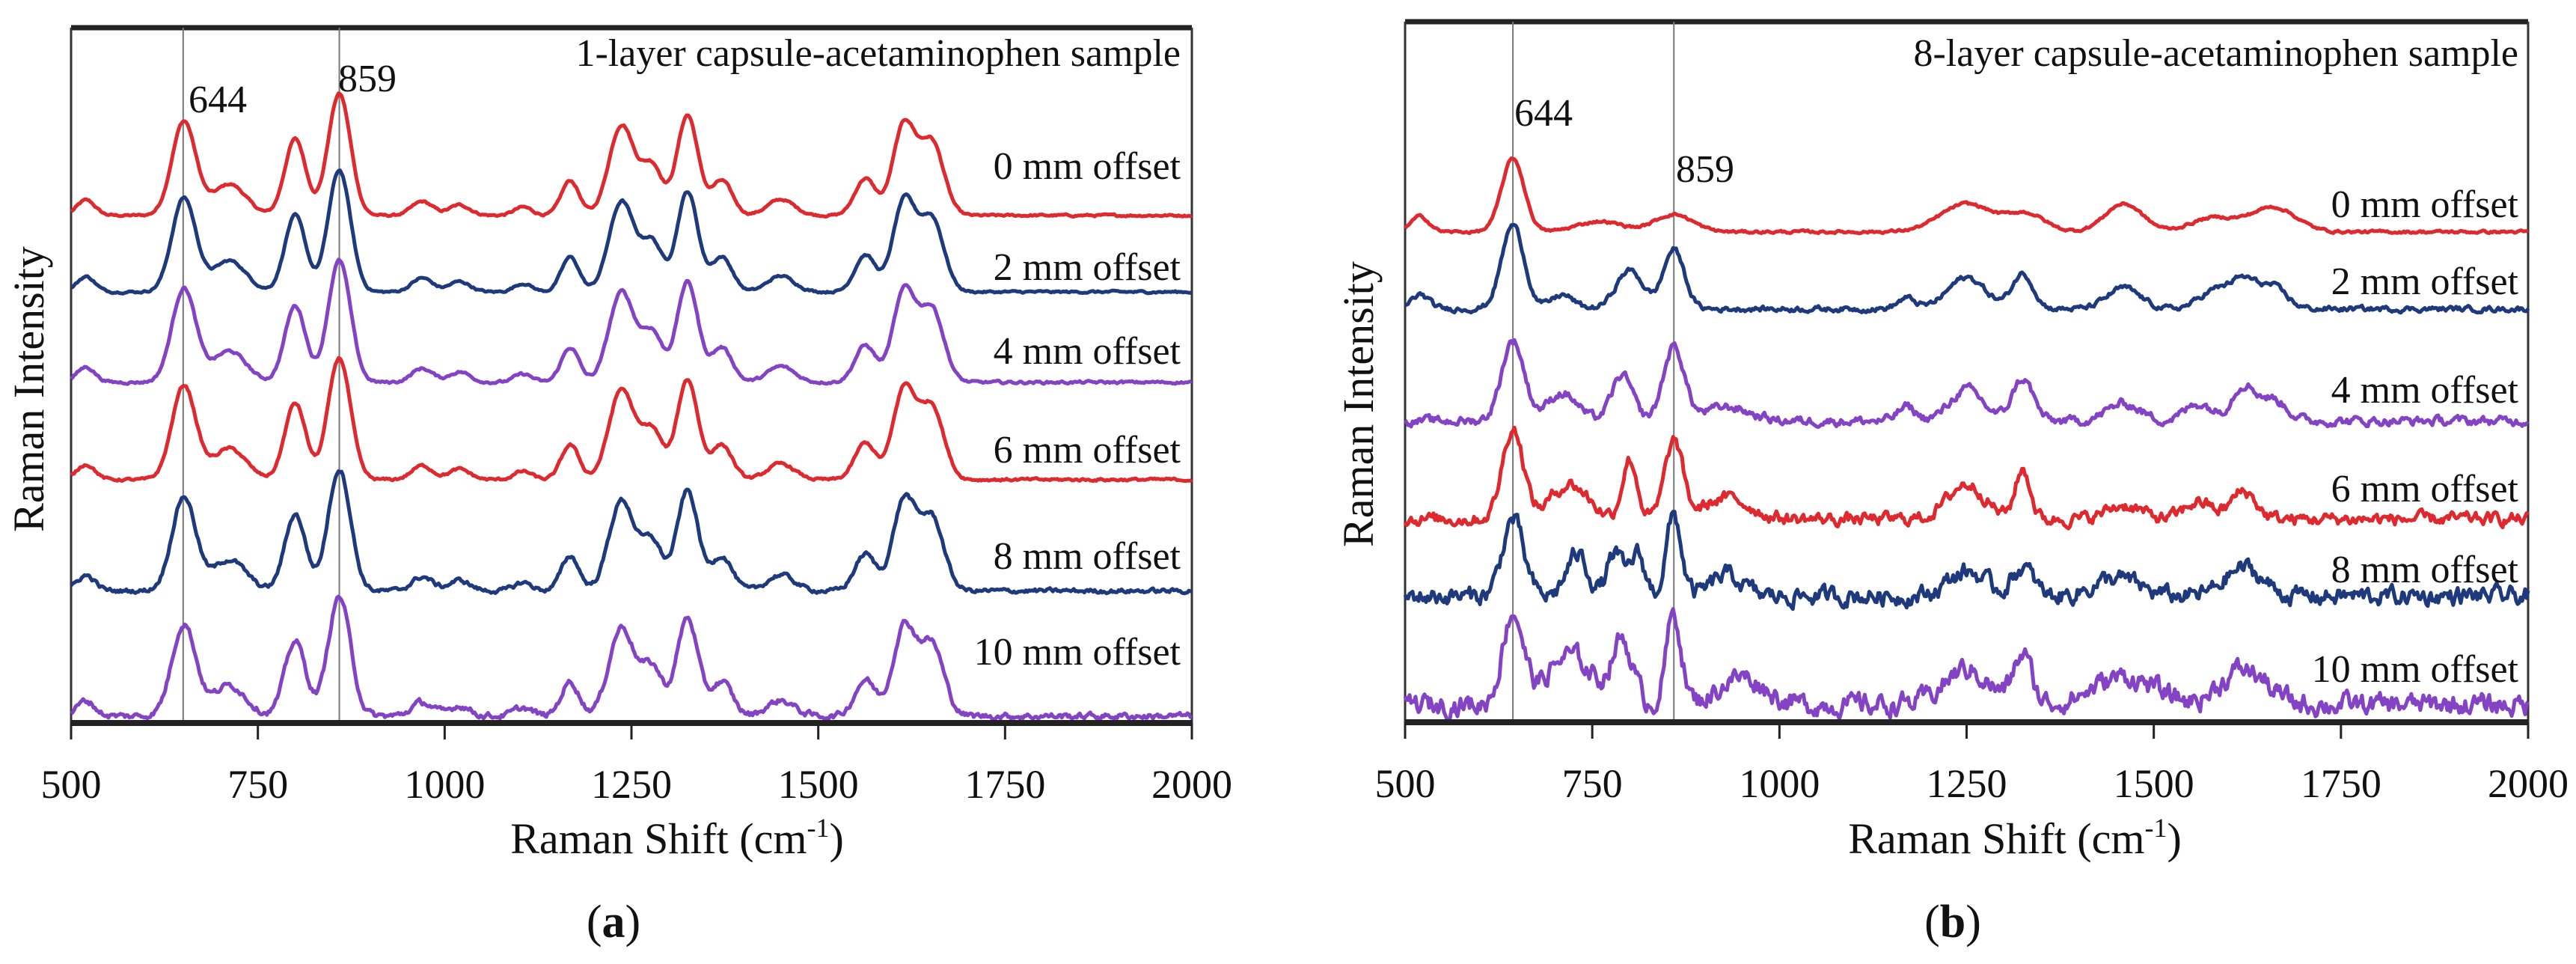 The image size is (2576, 964). I want to click on panel-label: (a), so click(614, 922).